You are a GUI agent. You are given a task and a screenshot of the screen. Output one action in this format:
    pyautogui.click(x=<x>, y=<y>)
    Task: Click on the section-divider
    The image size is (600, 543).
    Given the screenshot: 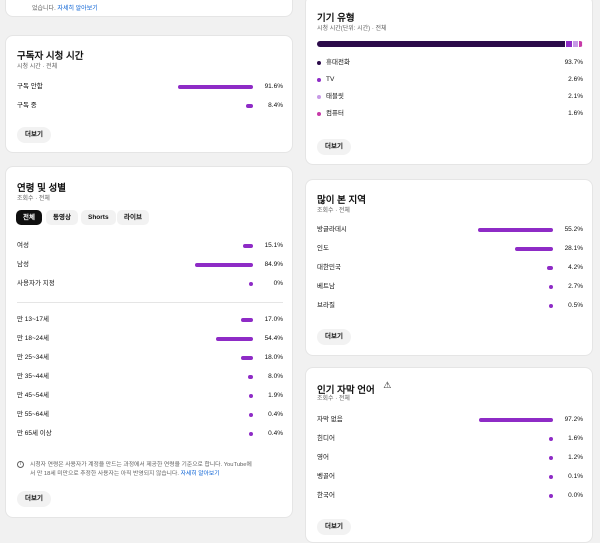 What is the action you would take?
    pyautogui.click(x=150, y=302)
    